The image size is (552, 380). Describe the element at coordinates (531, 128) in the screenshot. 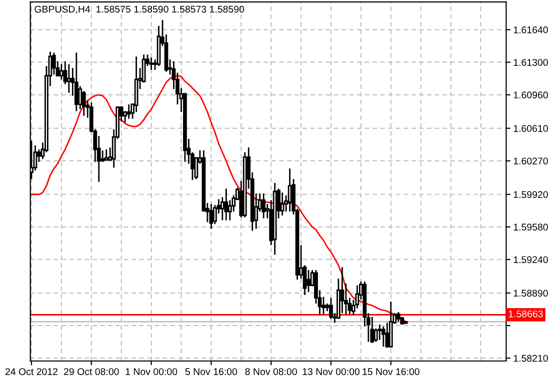

I see `y-tick-label: 1.60610` at that location.